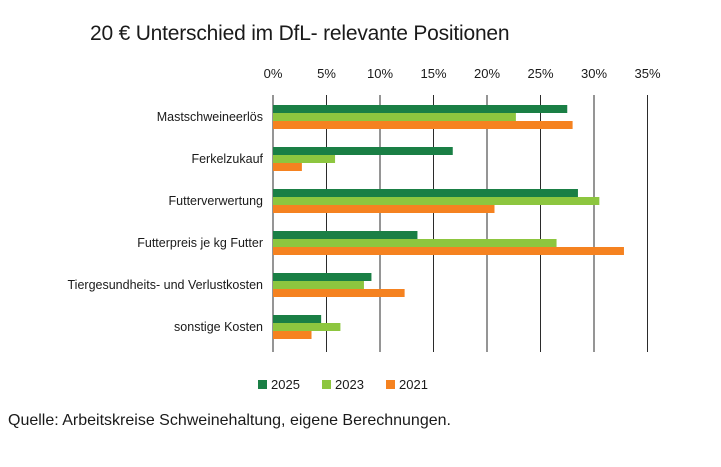  Describe the element at coordinates (349, 384) in the screenshot. I see `legend-label: 2023` at that location.